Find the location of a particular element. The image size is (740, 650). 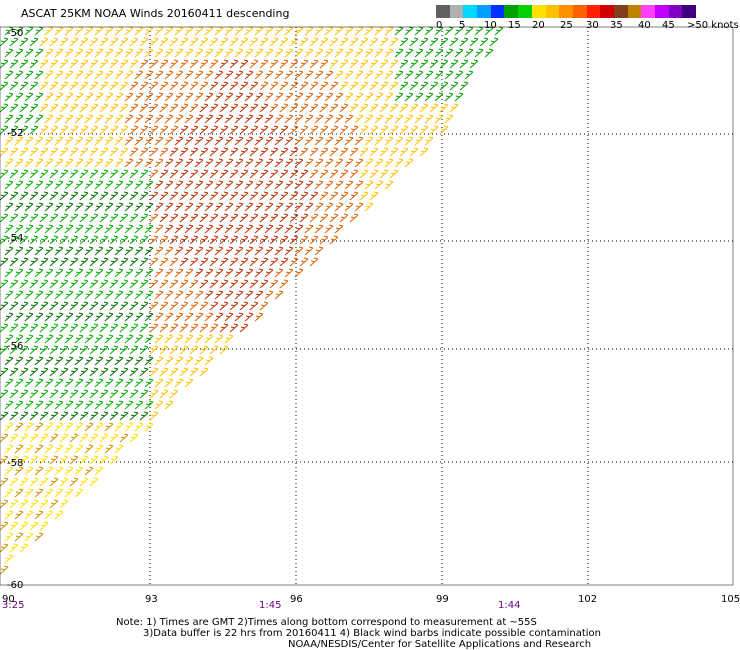

legend-tick-label: >50 knots is located at coordinates (713, 25).